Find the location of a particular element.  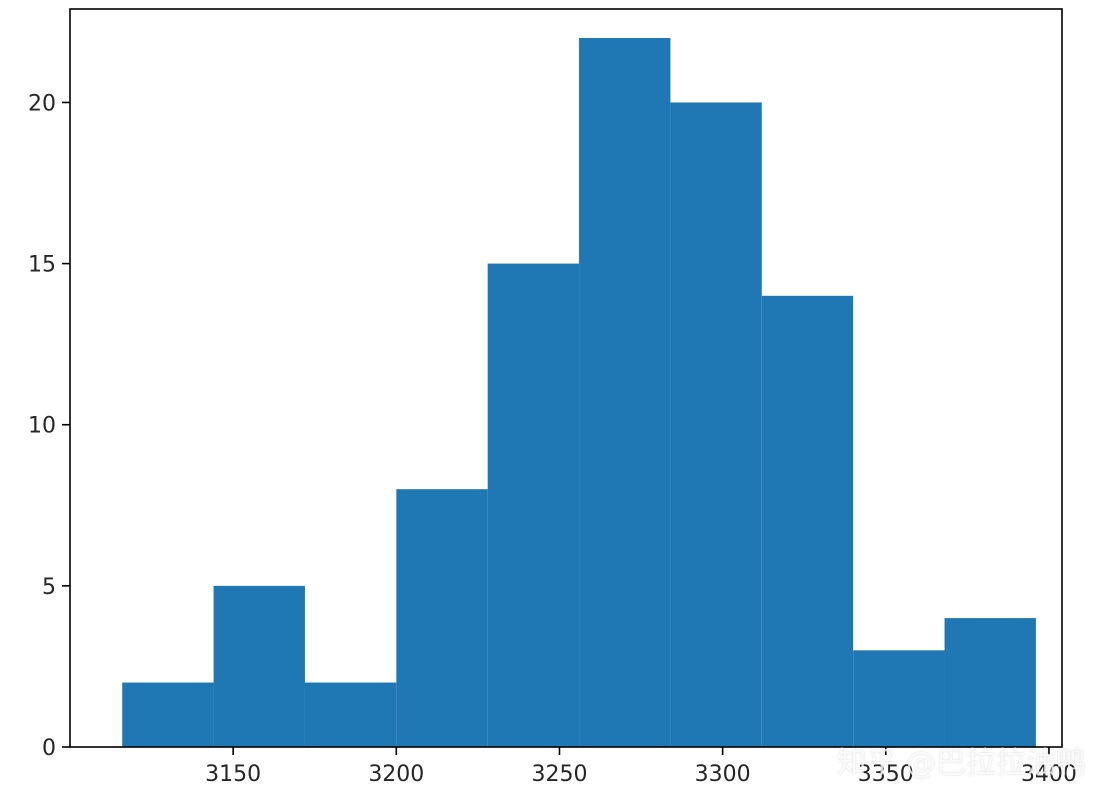

watermark-text: 知乎 @巴拉拉油鸭 is located at coordinates (961, 763).